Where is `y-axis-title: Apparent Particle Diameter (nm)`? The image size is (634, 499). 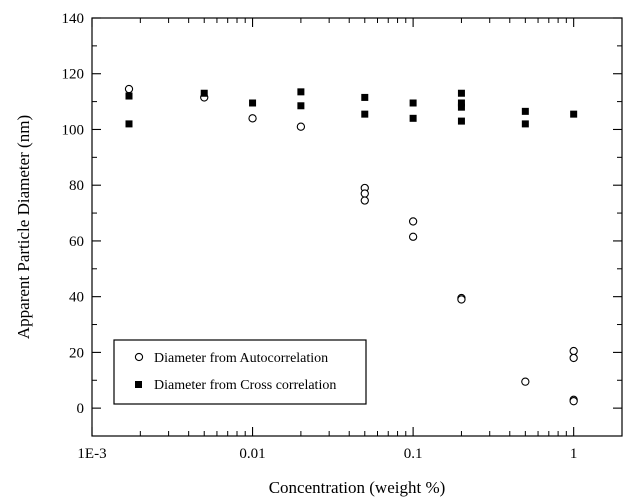
y-axis-title: Apparent Particle Diameter (nm) is located at coordinates (23, 227).